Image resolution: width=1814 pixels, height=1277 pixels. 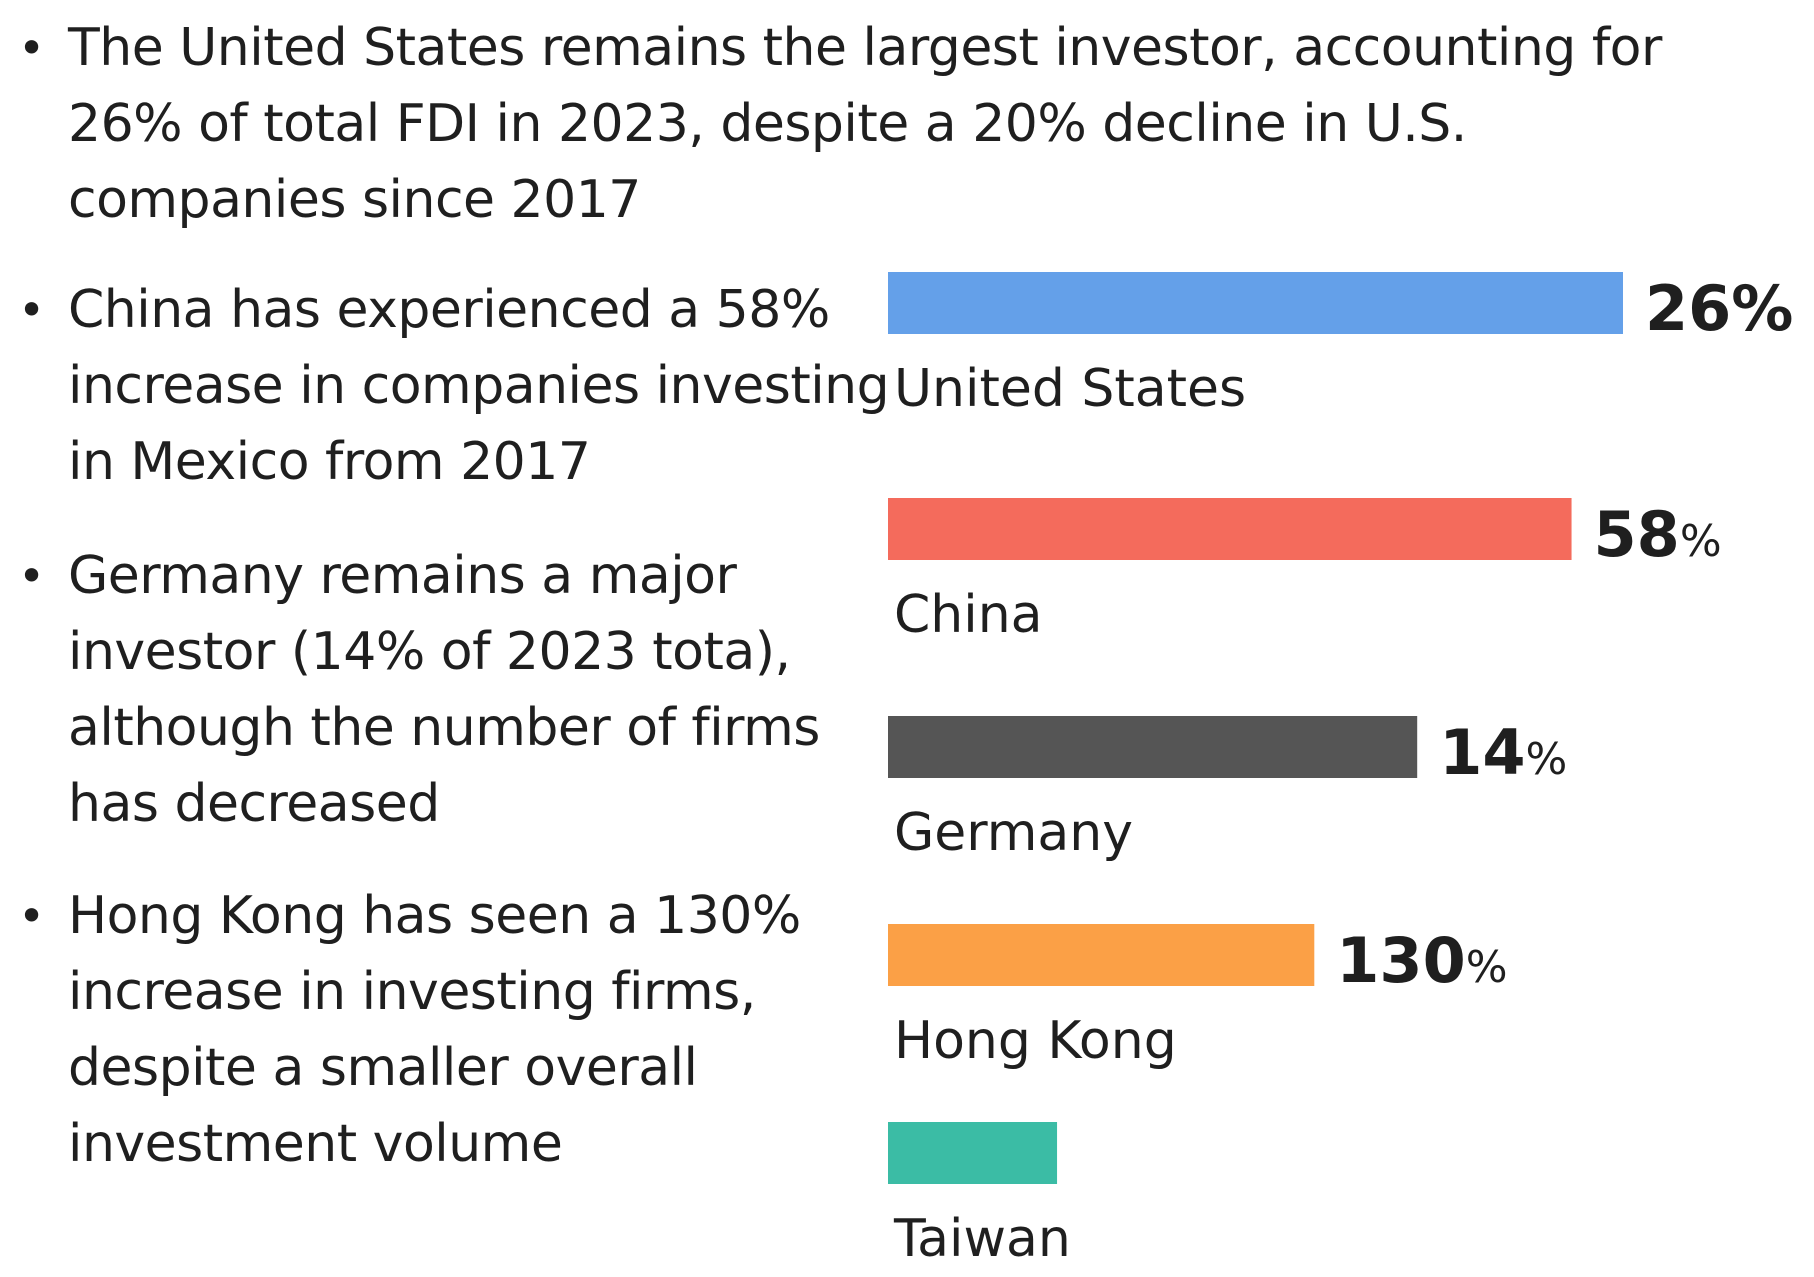 I want to click on value-label-united-states: 26%, so click(x=1719, y=308).